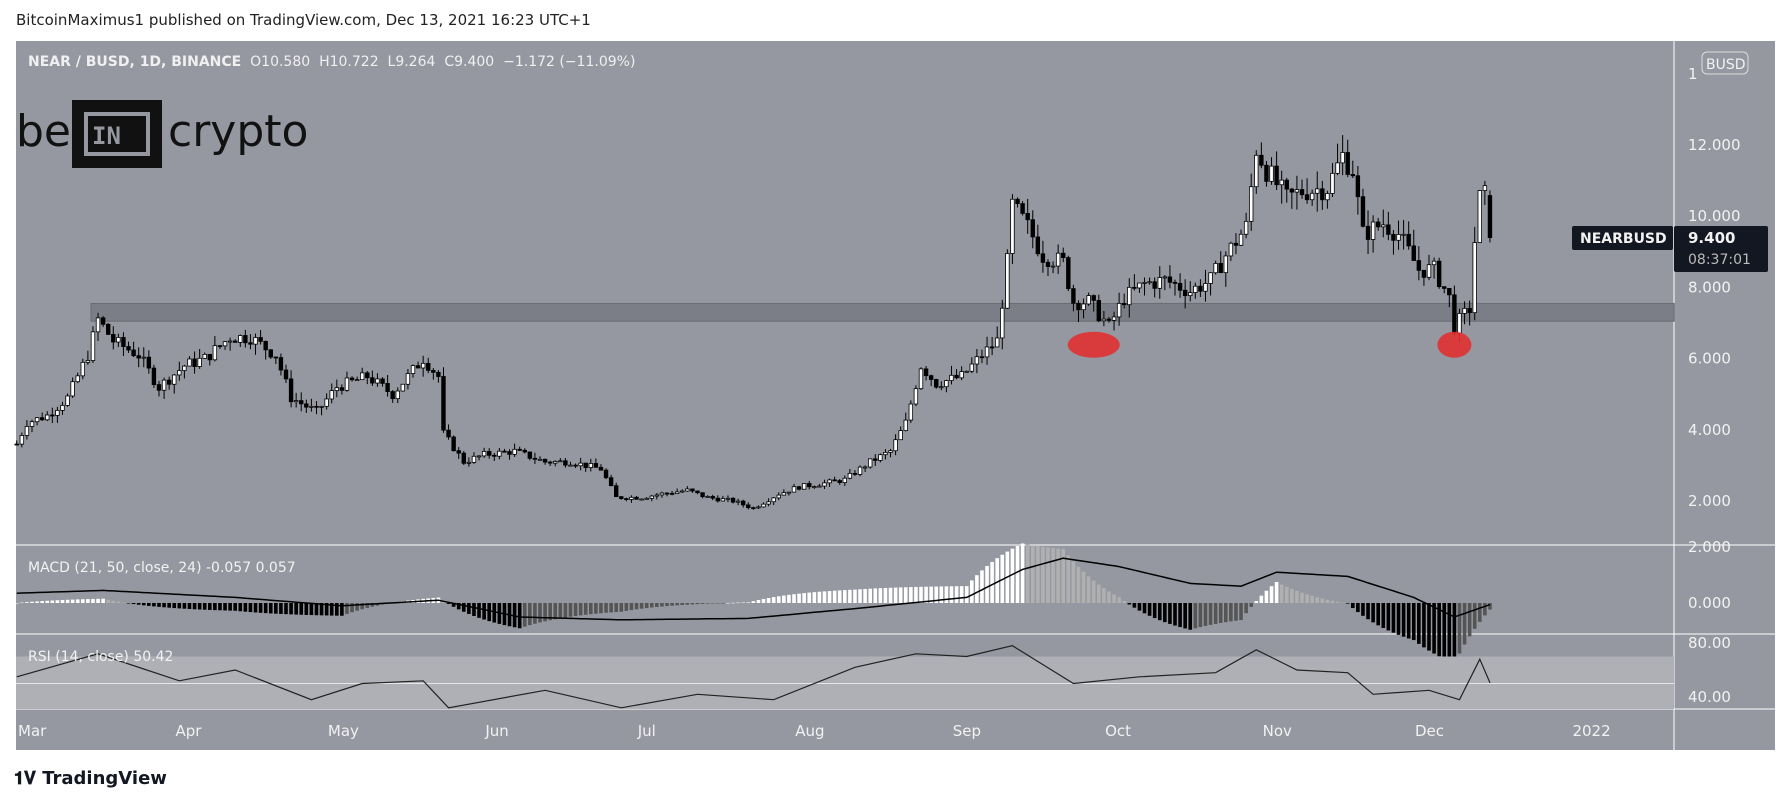 The height and width of the screenshot is (804, 1791). What do you see at coordinates (569, 62) in the screenshot?
I see `change-value: −1.172 (−11.09%)` at bounding box center [569, 62].